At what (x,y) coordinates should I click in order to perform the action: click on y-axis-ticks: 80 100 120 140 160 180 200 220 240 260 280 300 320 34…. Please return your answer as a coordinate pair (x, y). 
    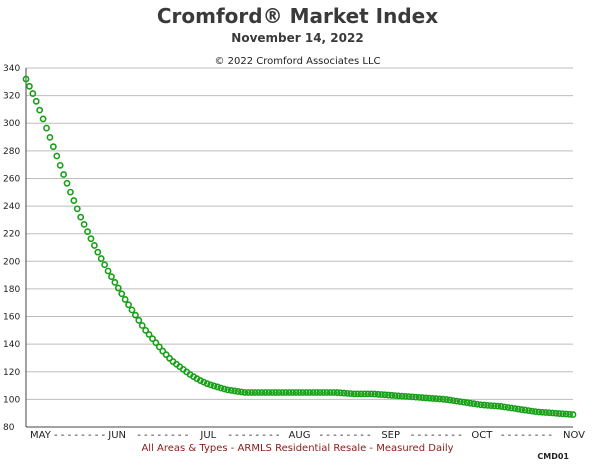
    Looking at the image, I should click on (11, 248).